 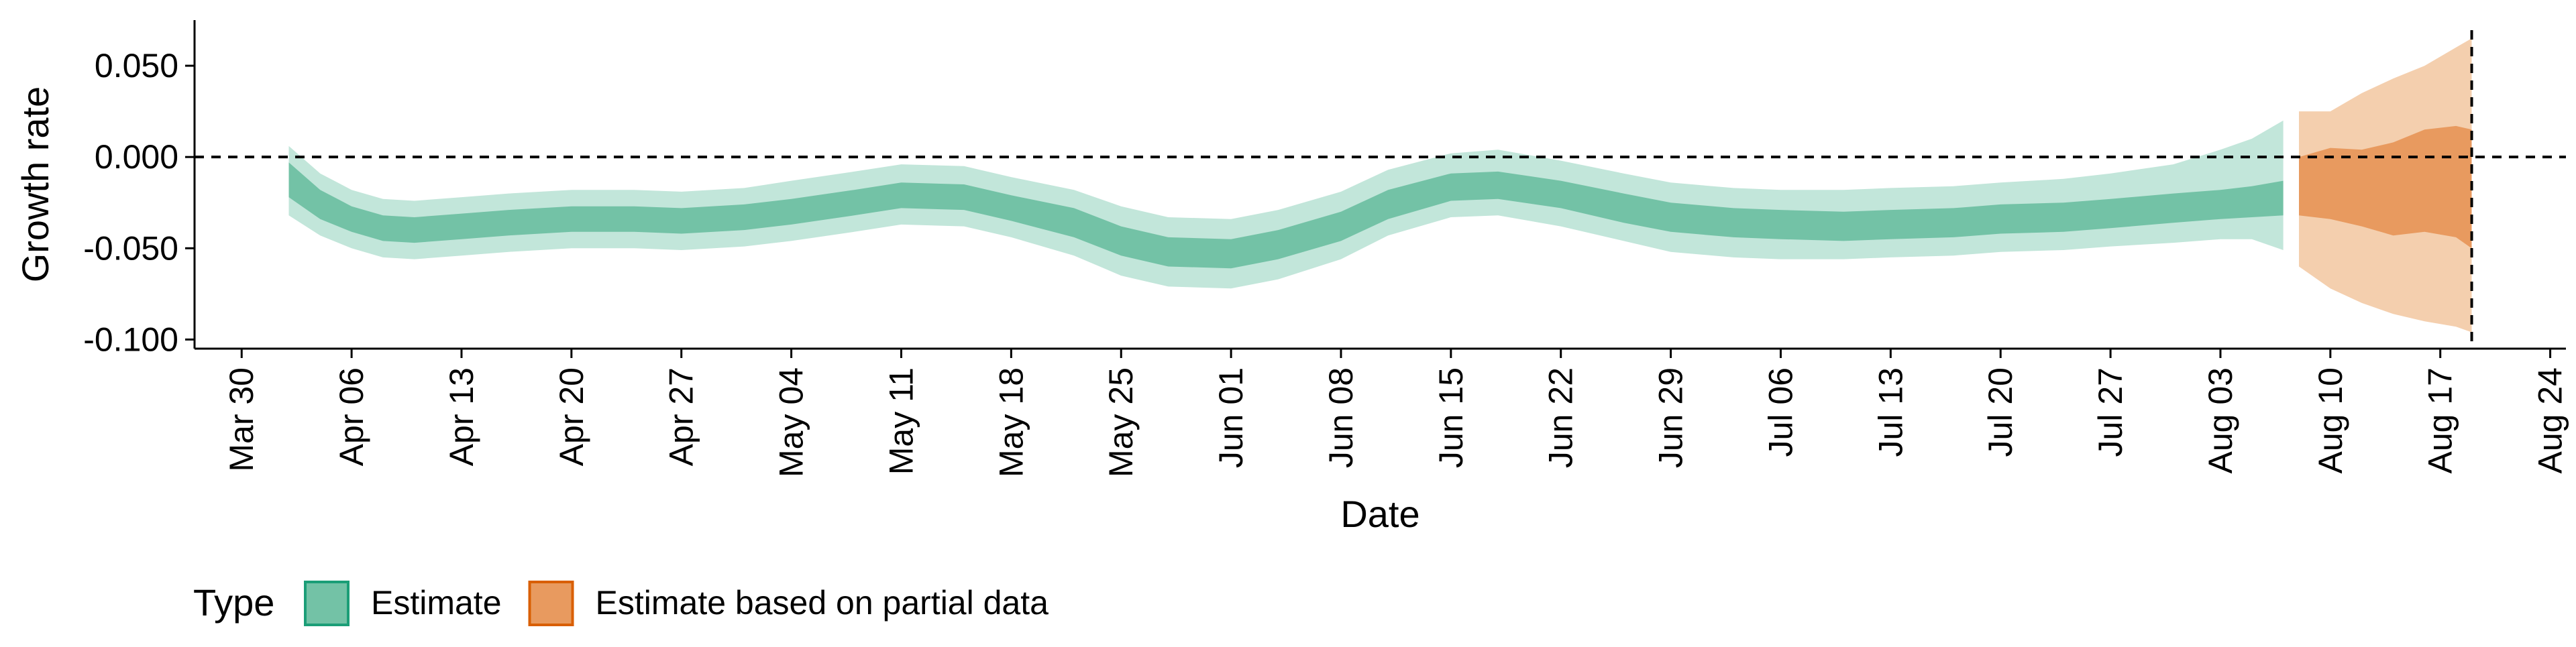 What do you see at coordinates (901, 421) in the screenshot?
I see `x-tick-label: May 11` at bounding box center [901, 421].